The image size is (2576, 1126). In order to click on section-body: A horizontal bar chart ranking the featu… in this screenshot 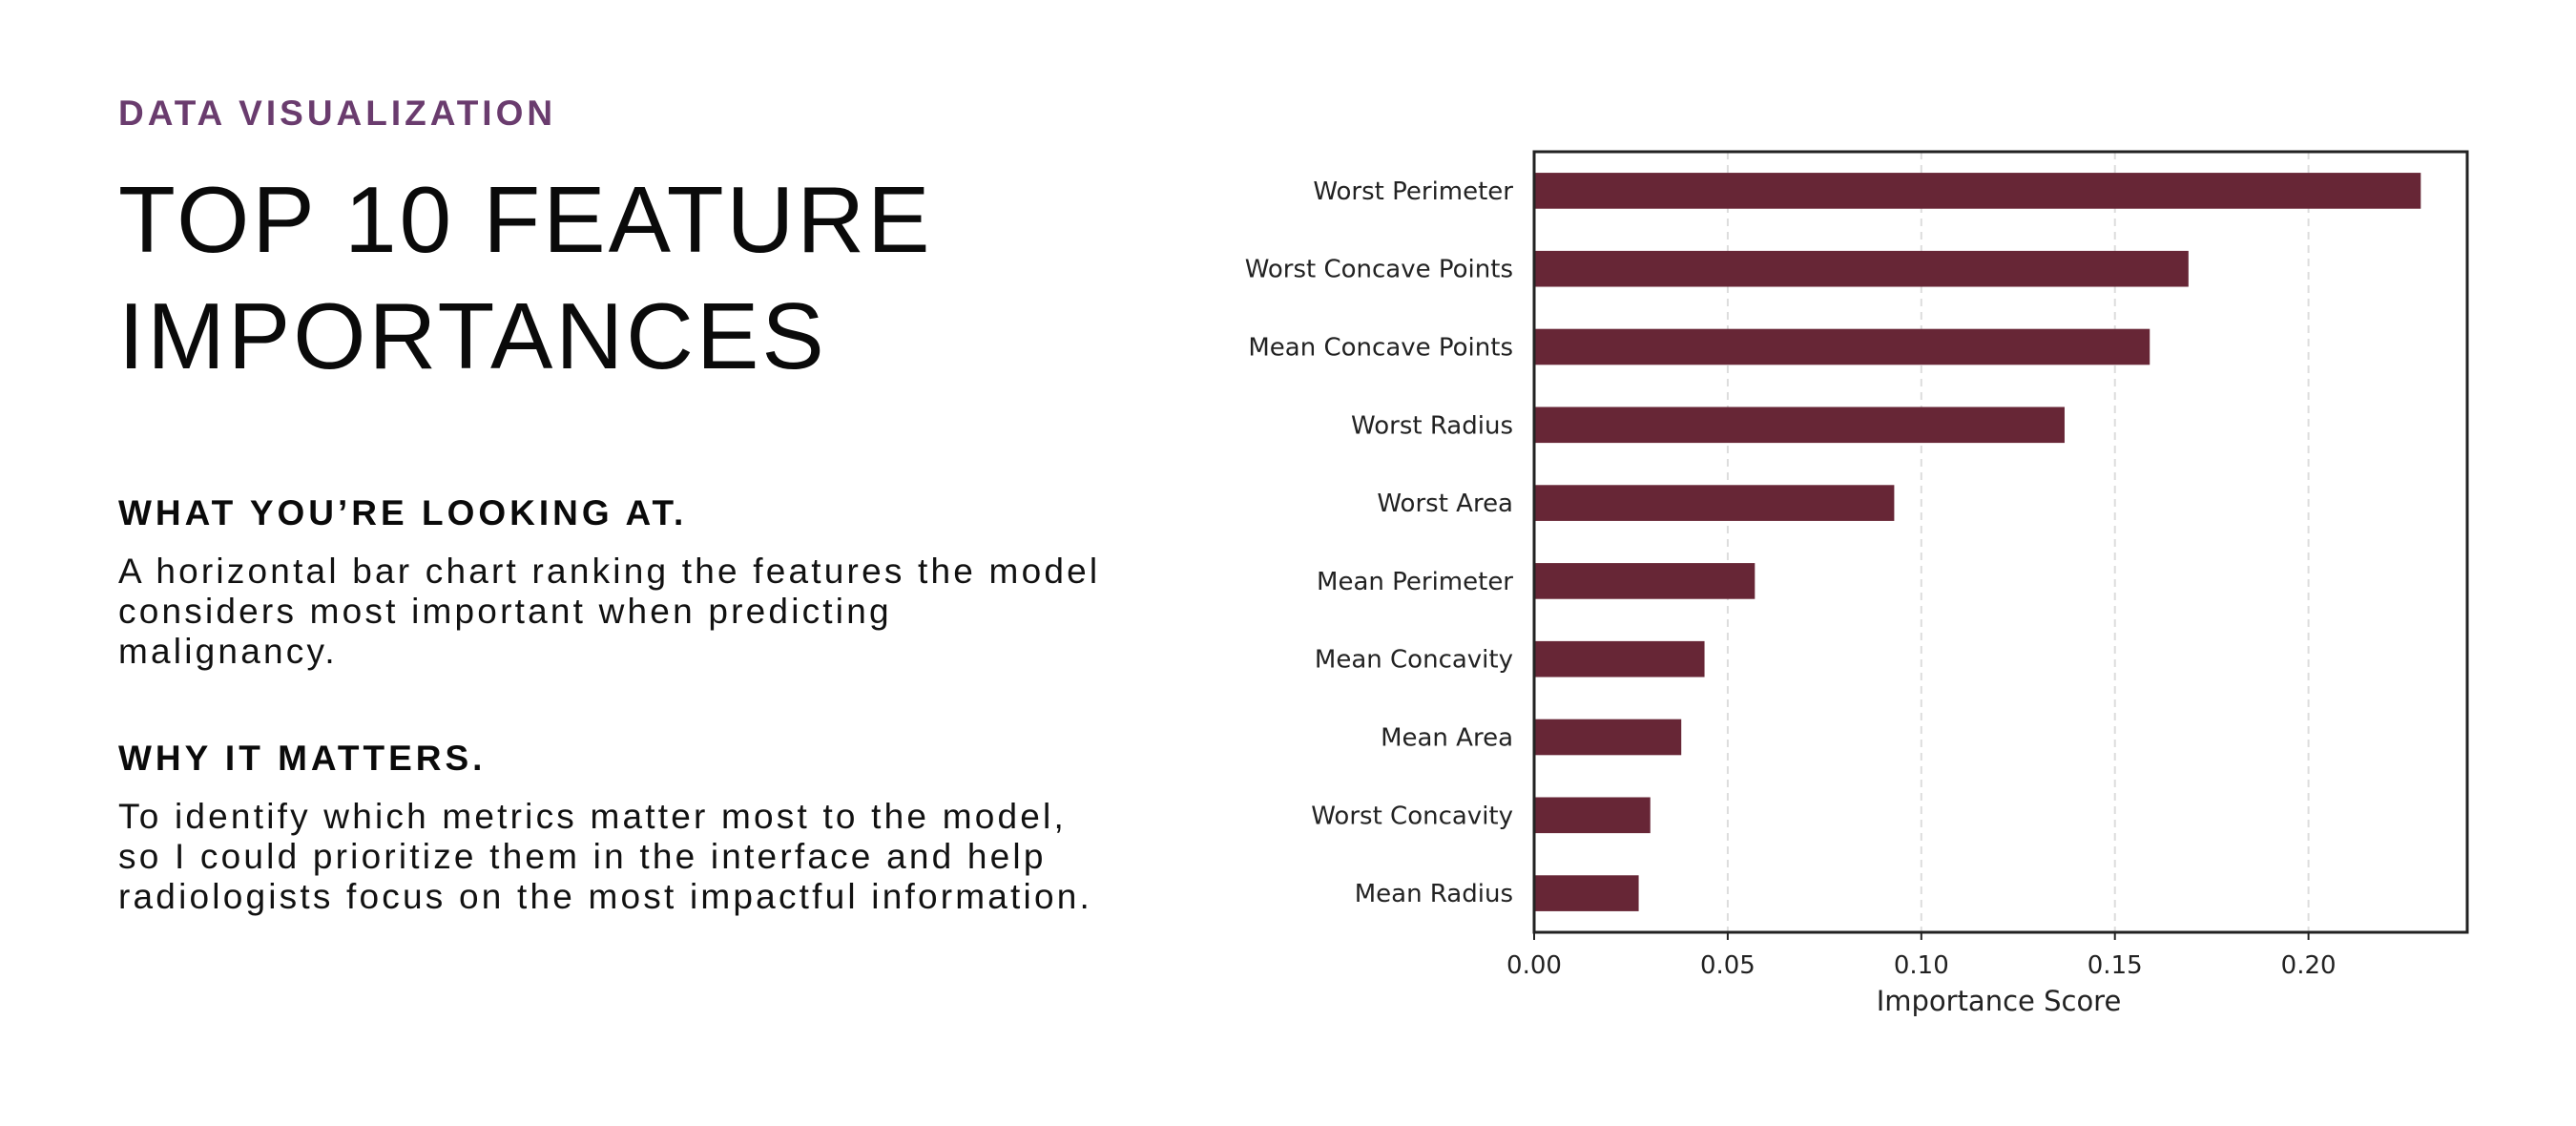, I will do `click(609, 611)`.